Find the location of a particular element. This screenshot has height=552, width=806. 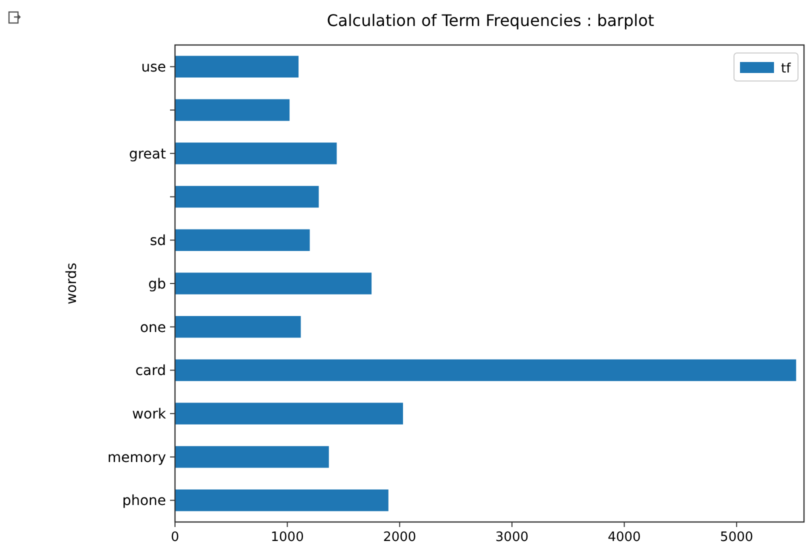

y-tick-label: memory is located at coordinates (137, 458).